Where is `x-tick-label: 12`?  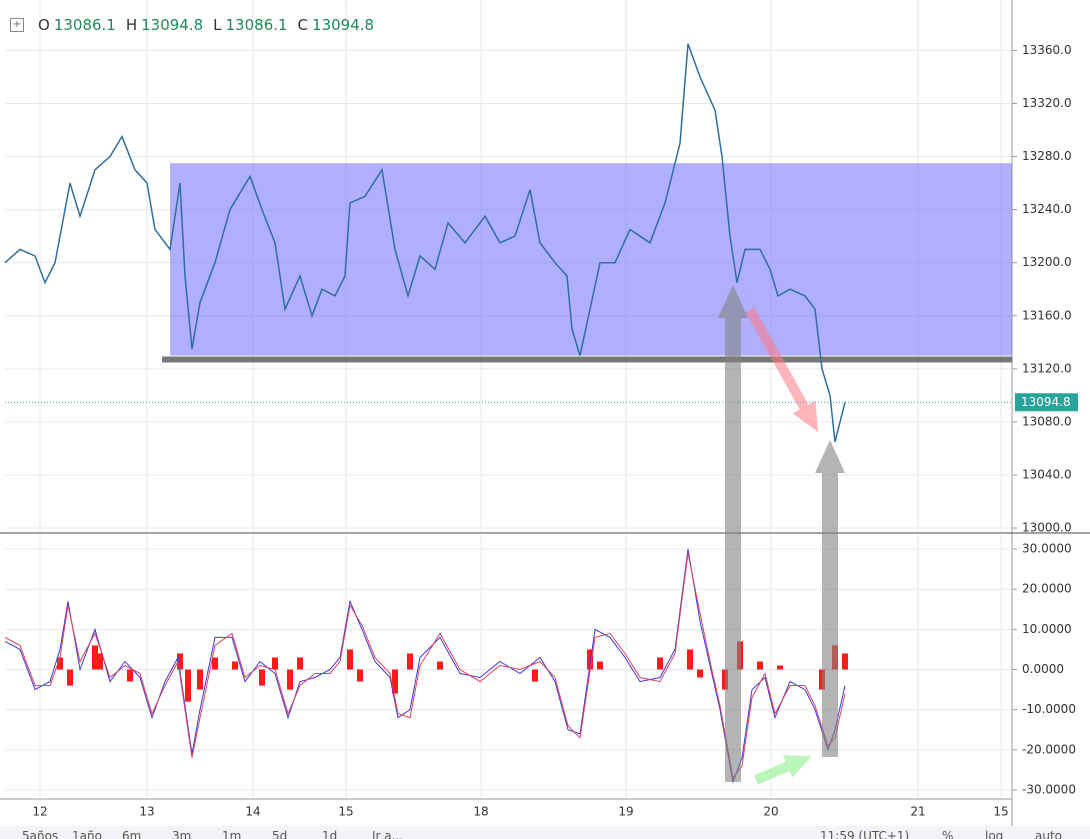
x-tick-label: 12 is located at coordinates (39, 812).